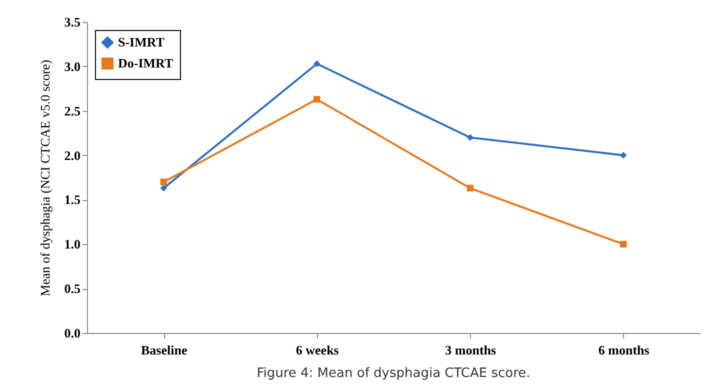  Describe the element at coordinates (393, 373) in the screenshot. I see `caption: Figure 4: Mean of dysphagia CTCAE score.` at that location.